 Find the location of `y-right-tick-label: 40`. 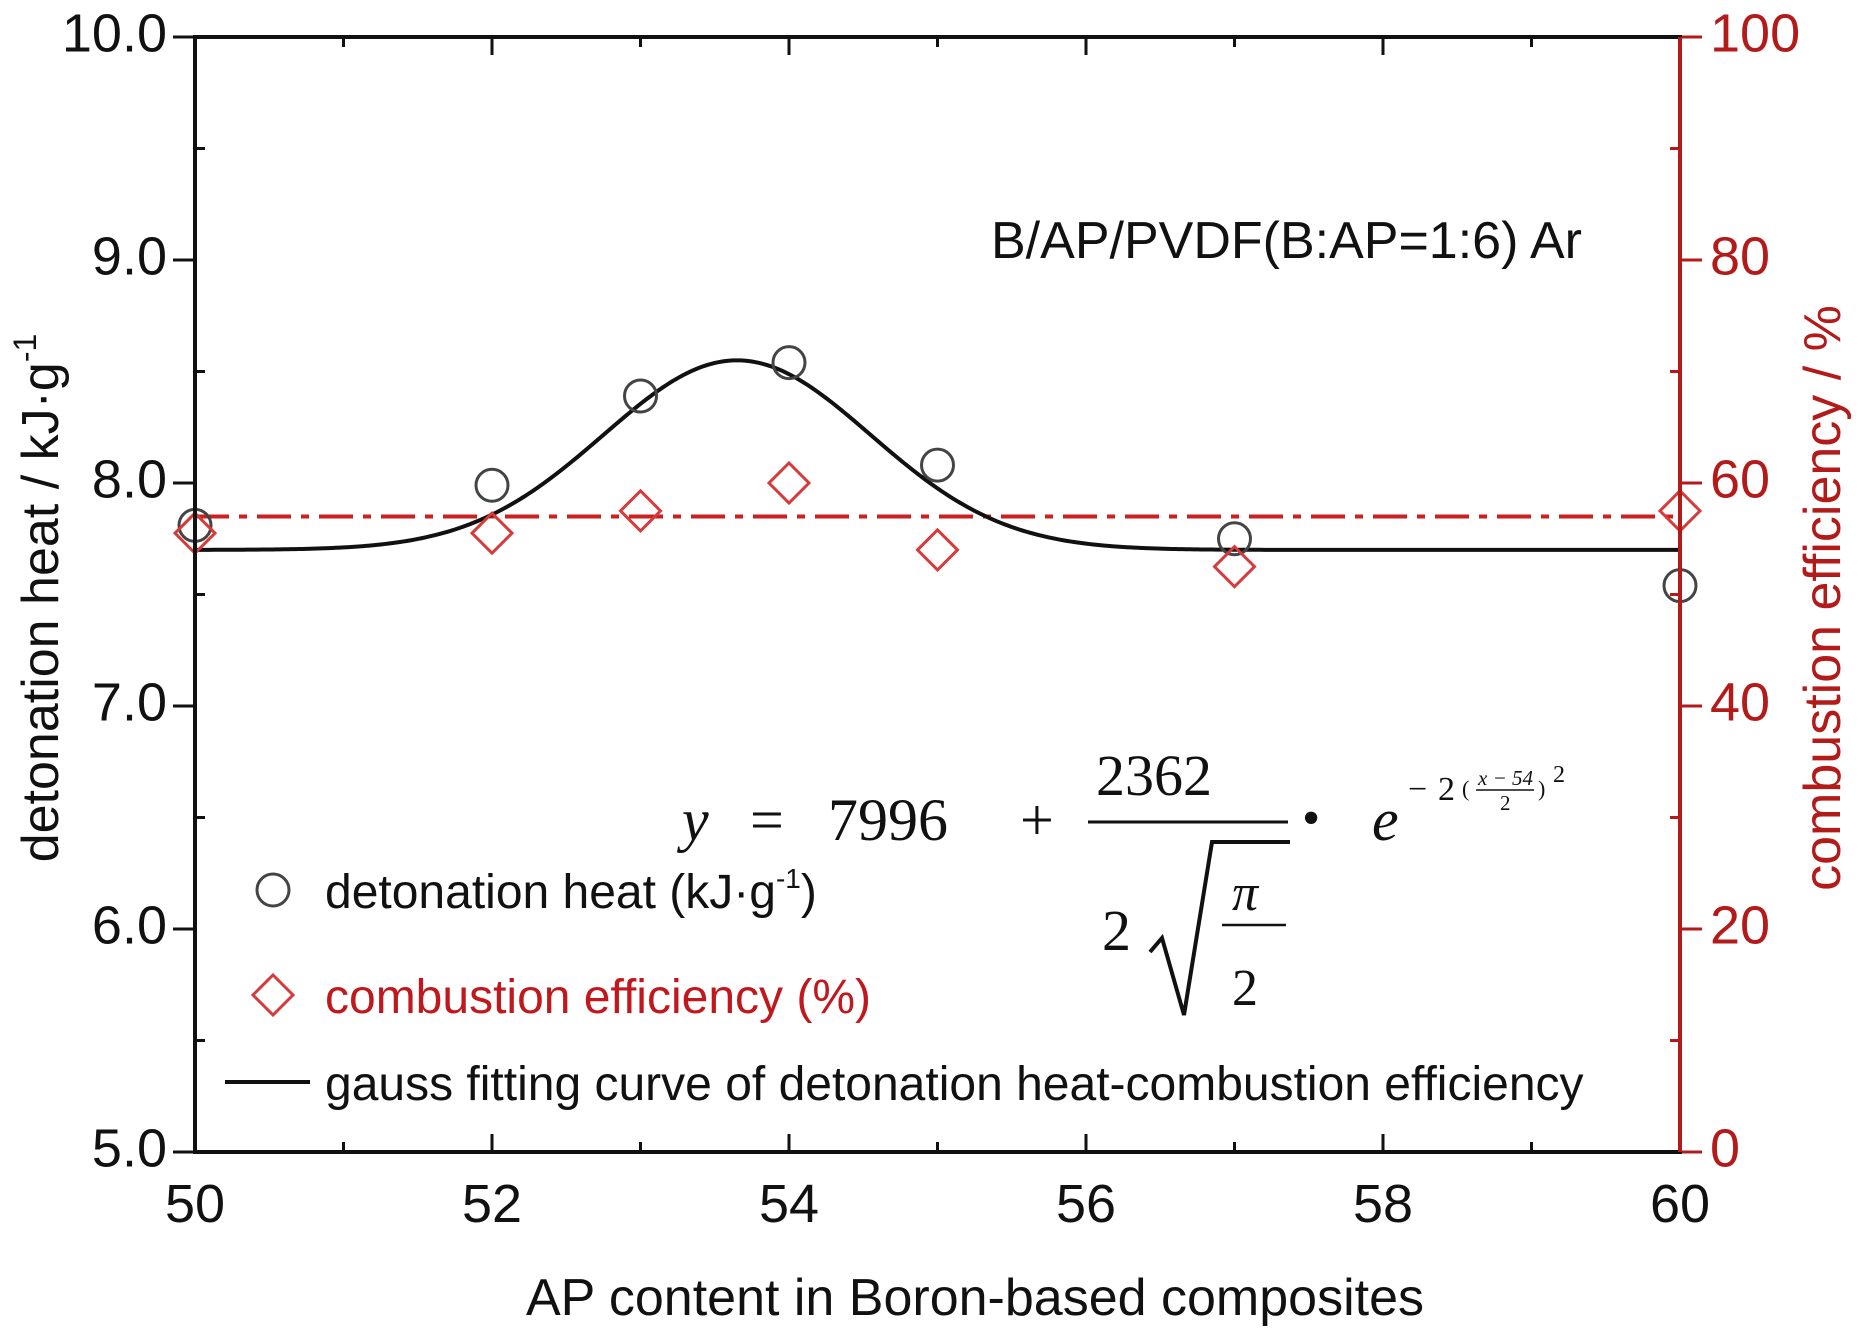

y-right-tick-label: 40 is located at coordinates (1740, 702).